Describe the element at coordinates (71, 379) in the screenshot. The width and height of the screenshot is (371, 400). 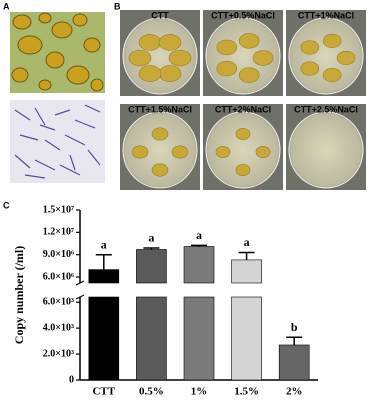
I see `y-tick-label: 0` at that location.